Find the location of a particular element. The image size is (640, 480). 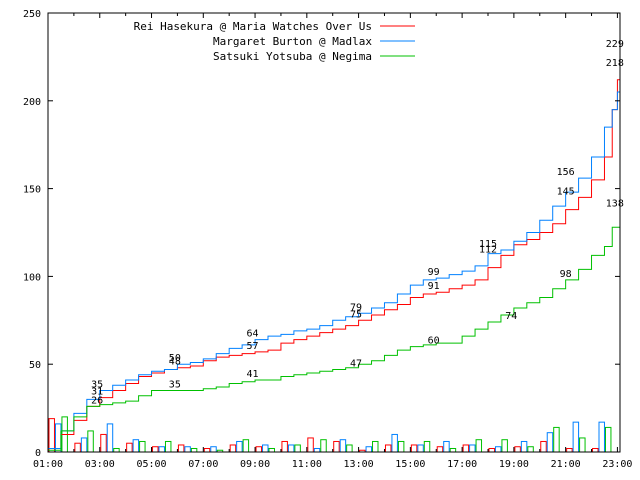

y-tick-label: 250 is located at coordinates (32, 14).